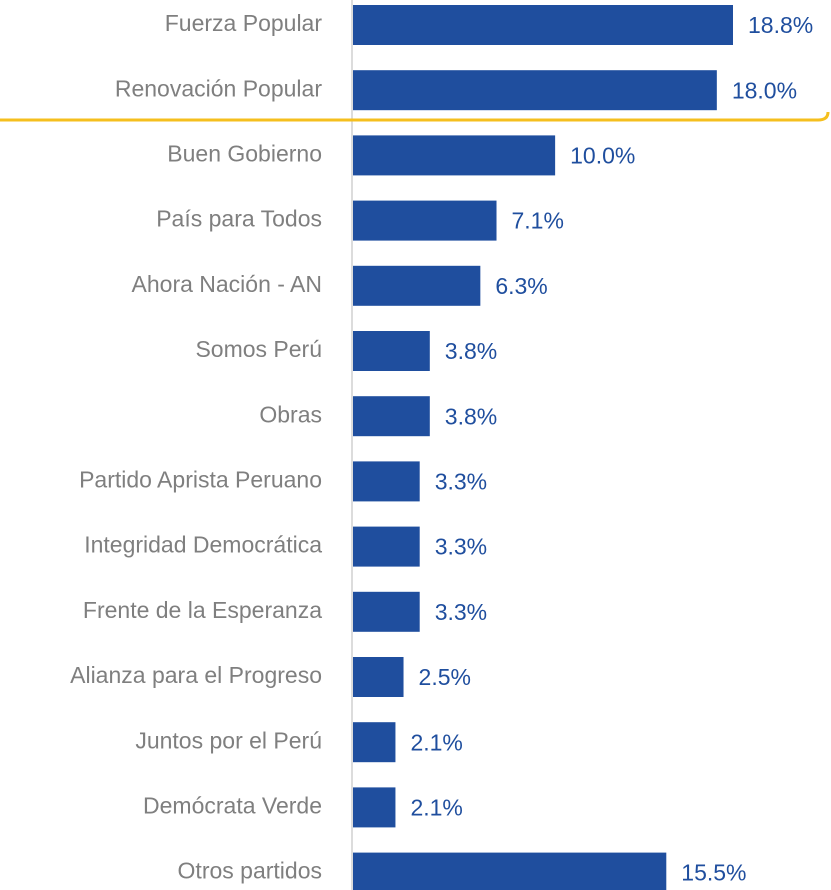 The image size is (831, 890). Describe the element at coordinates (764, 90) in the screenshot. I see `value-label: 18.0%` at that location.